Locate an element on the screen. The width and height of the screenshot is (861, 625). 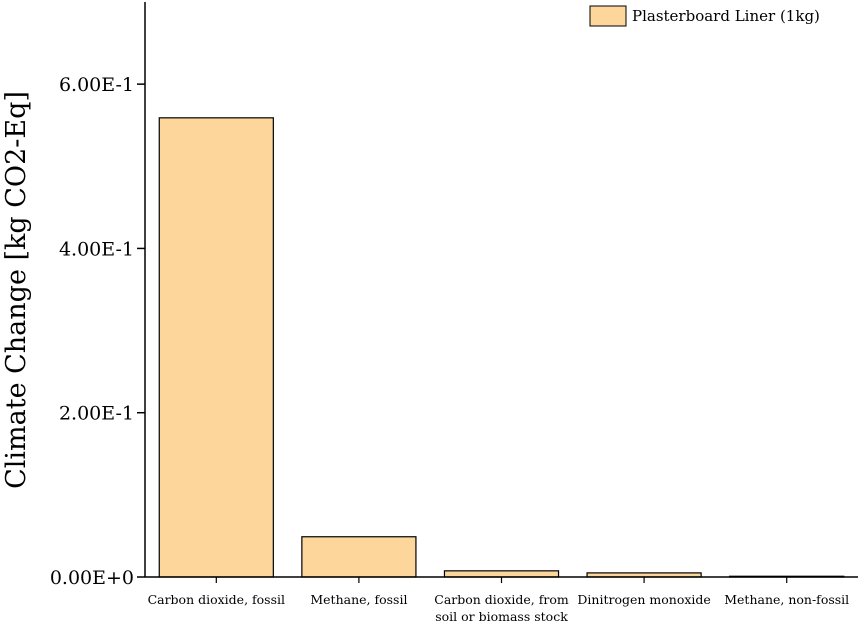
y-tick-label: 2.00E-1 is located at coordinates (96, 414).